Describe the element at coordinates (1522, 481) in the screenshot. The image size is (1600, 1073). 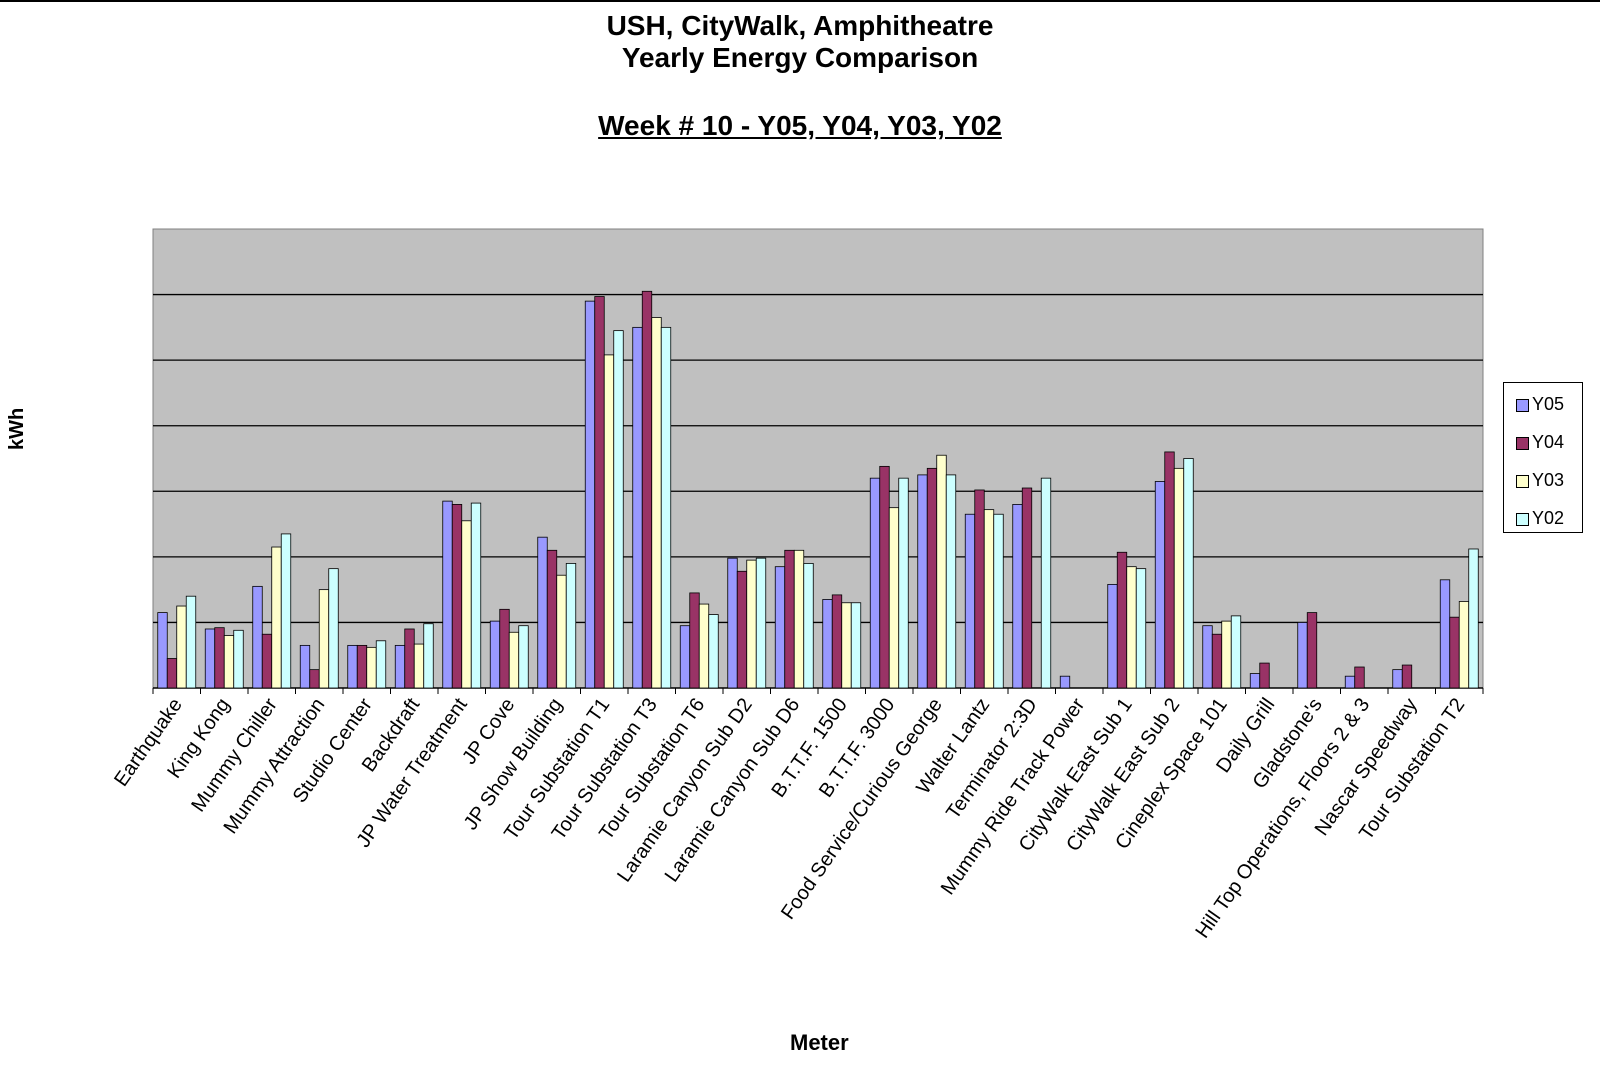
I see `legend-swatch-y03` at that location.